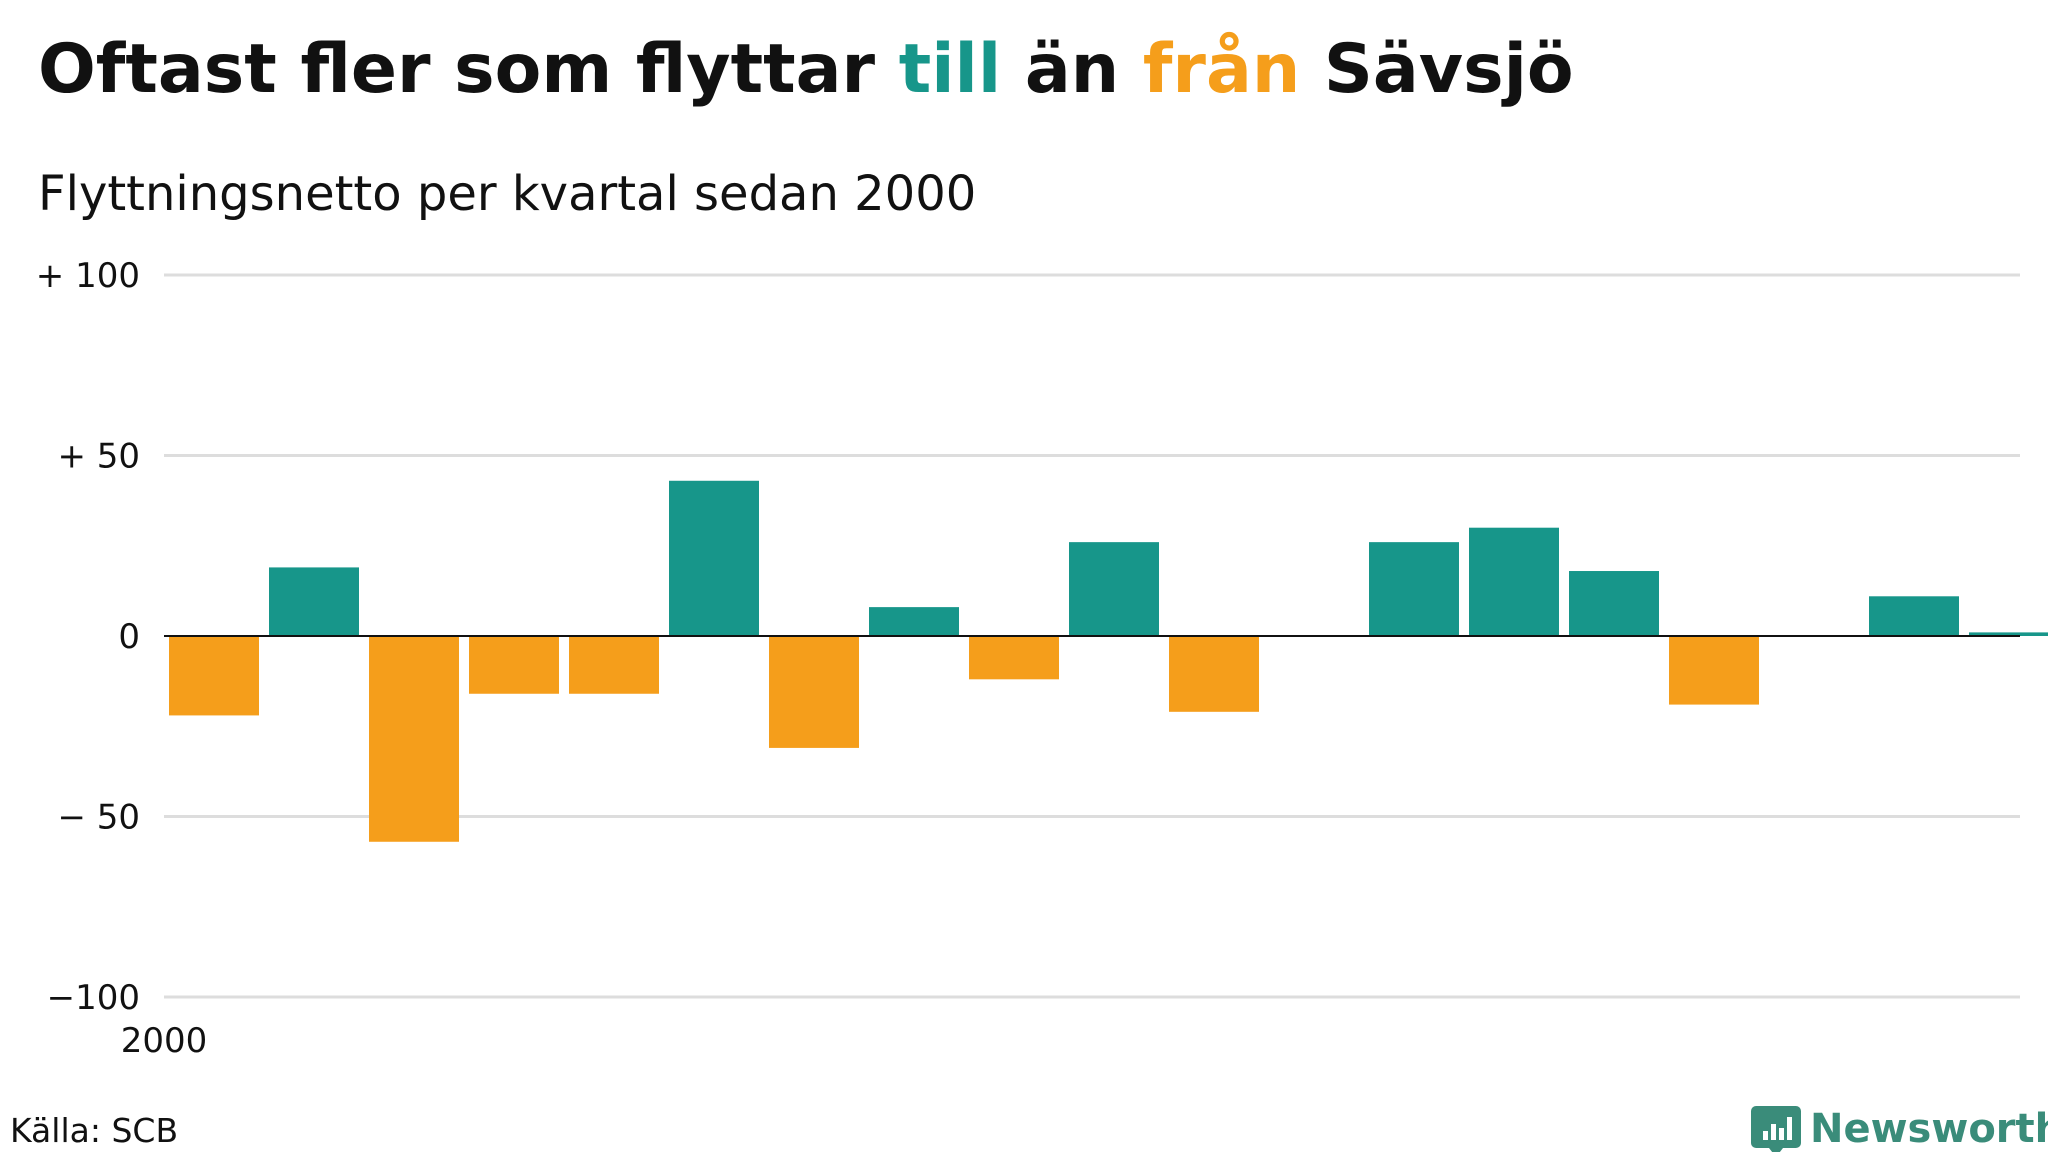 The height and width of the screenshot is (1152, 2048). What do you see at coordinates (507, 194) in the screenshot?
I see `chart-subtitle: Flyttningsnetto per kvartal sedan 2000` at bounding box center [507, 194].